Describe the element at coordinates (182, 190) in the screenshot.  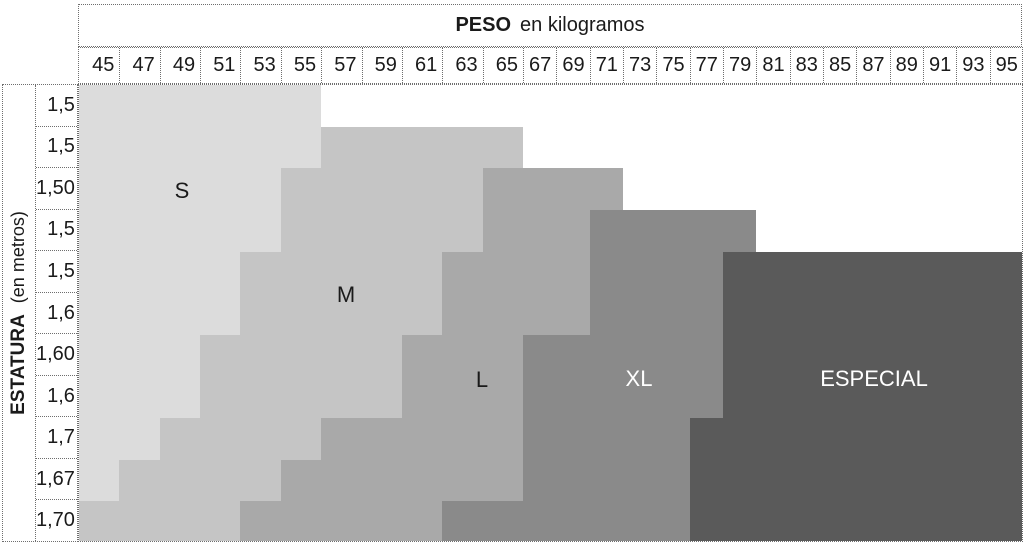
I see `size-label-s: S` at that location.